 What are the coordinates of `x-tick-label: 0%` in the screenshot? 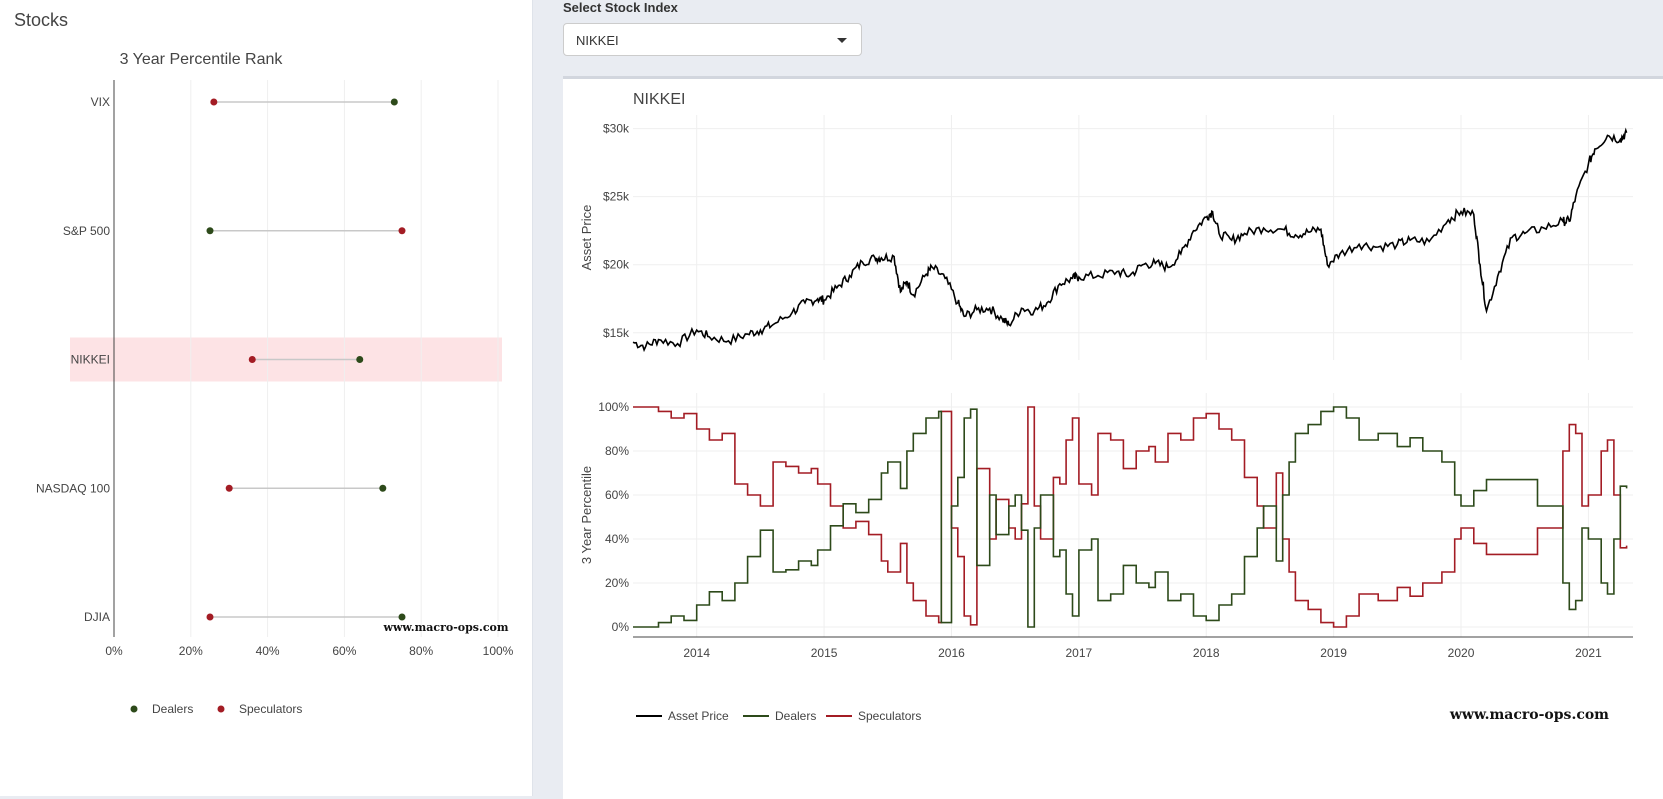 It's located at (114, 651).